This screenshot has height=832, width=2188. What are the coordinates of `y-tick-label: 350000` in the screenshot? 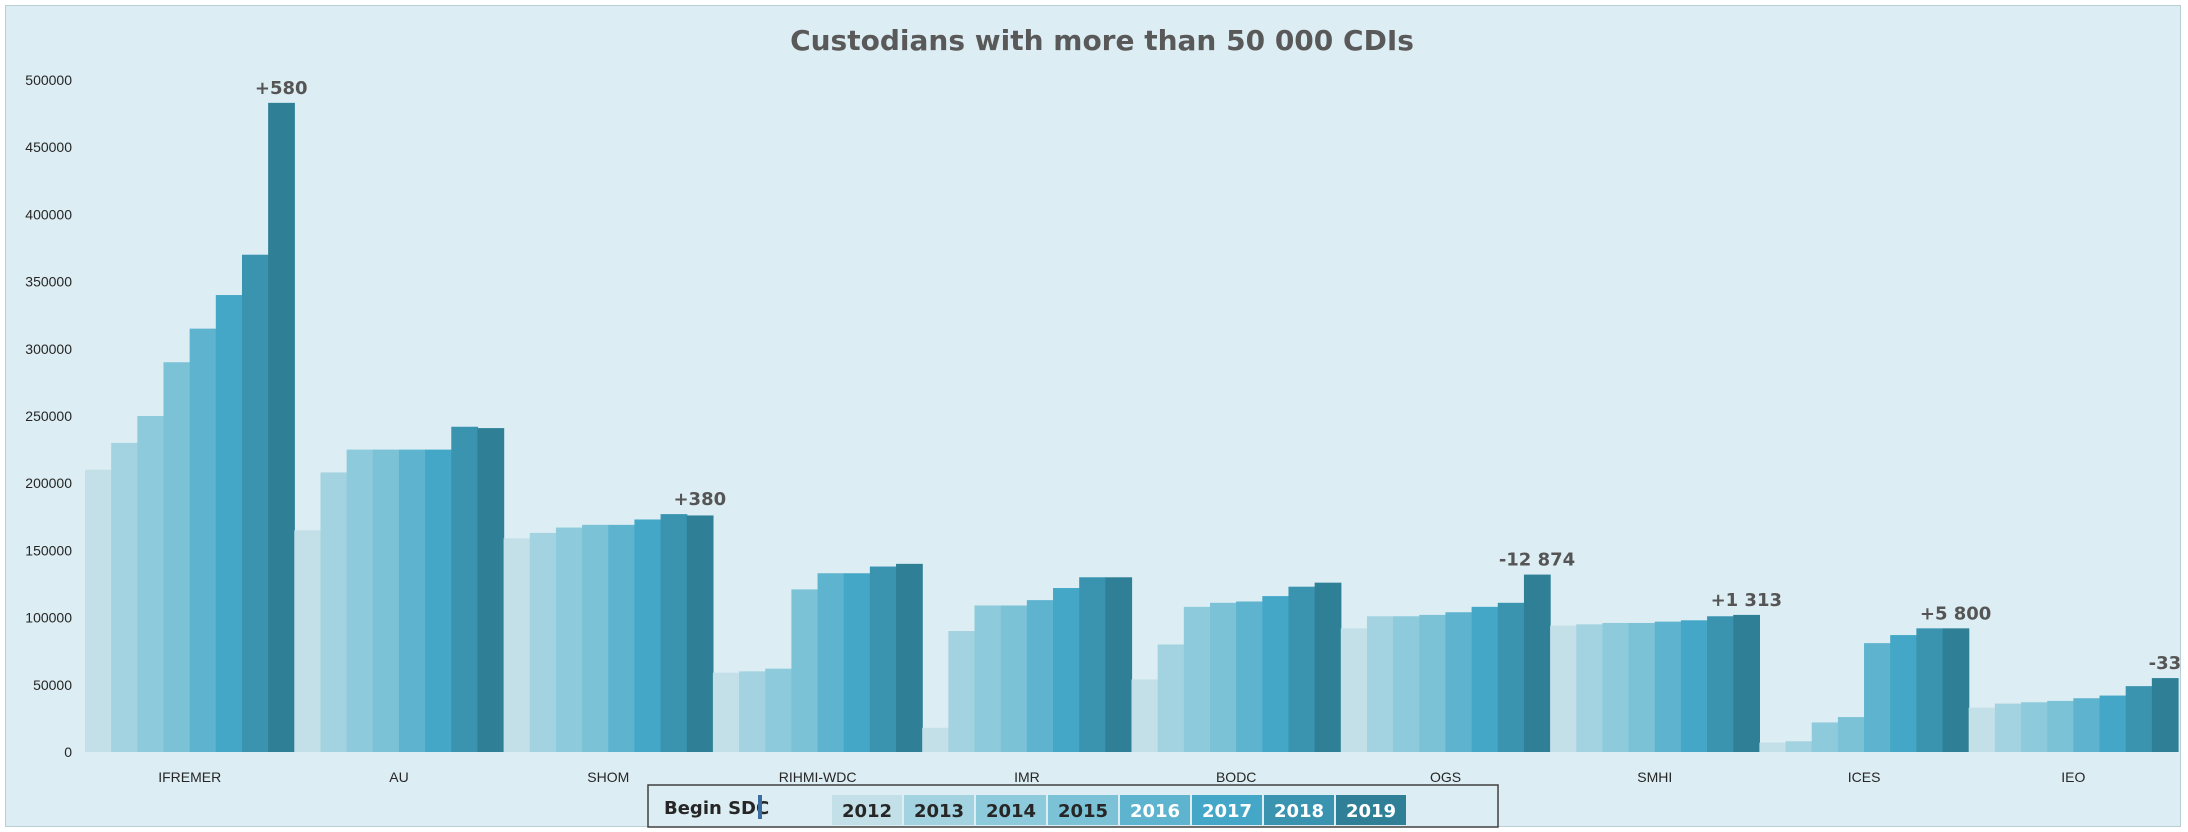 It's located at (48, 282).